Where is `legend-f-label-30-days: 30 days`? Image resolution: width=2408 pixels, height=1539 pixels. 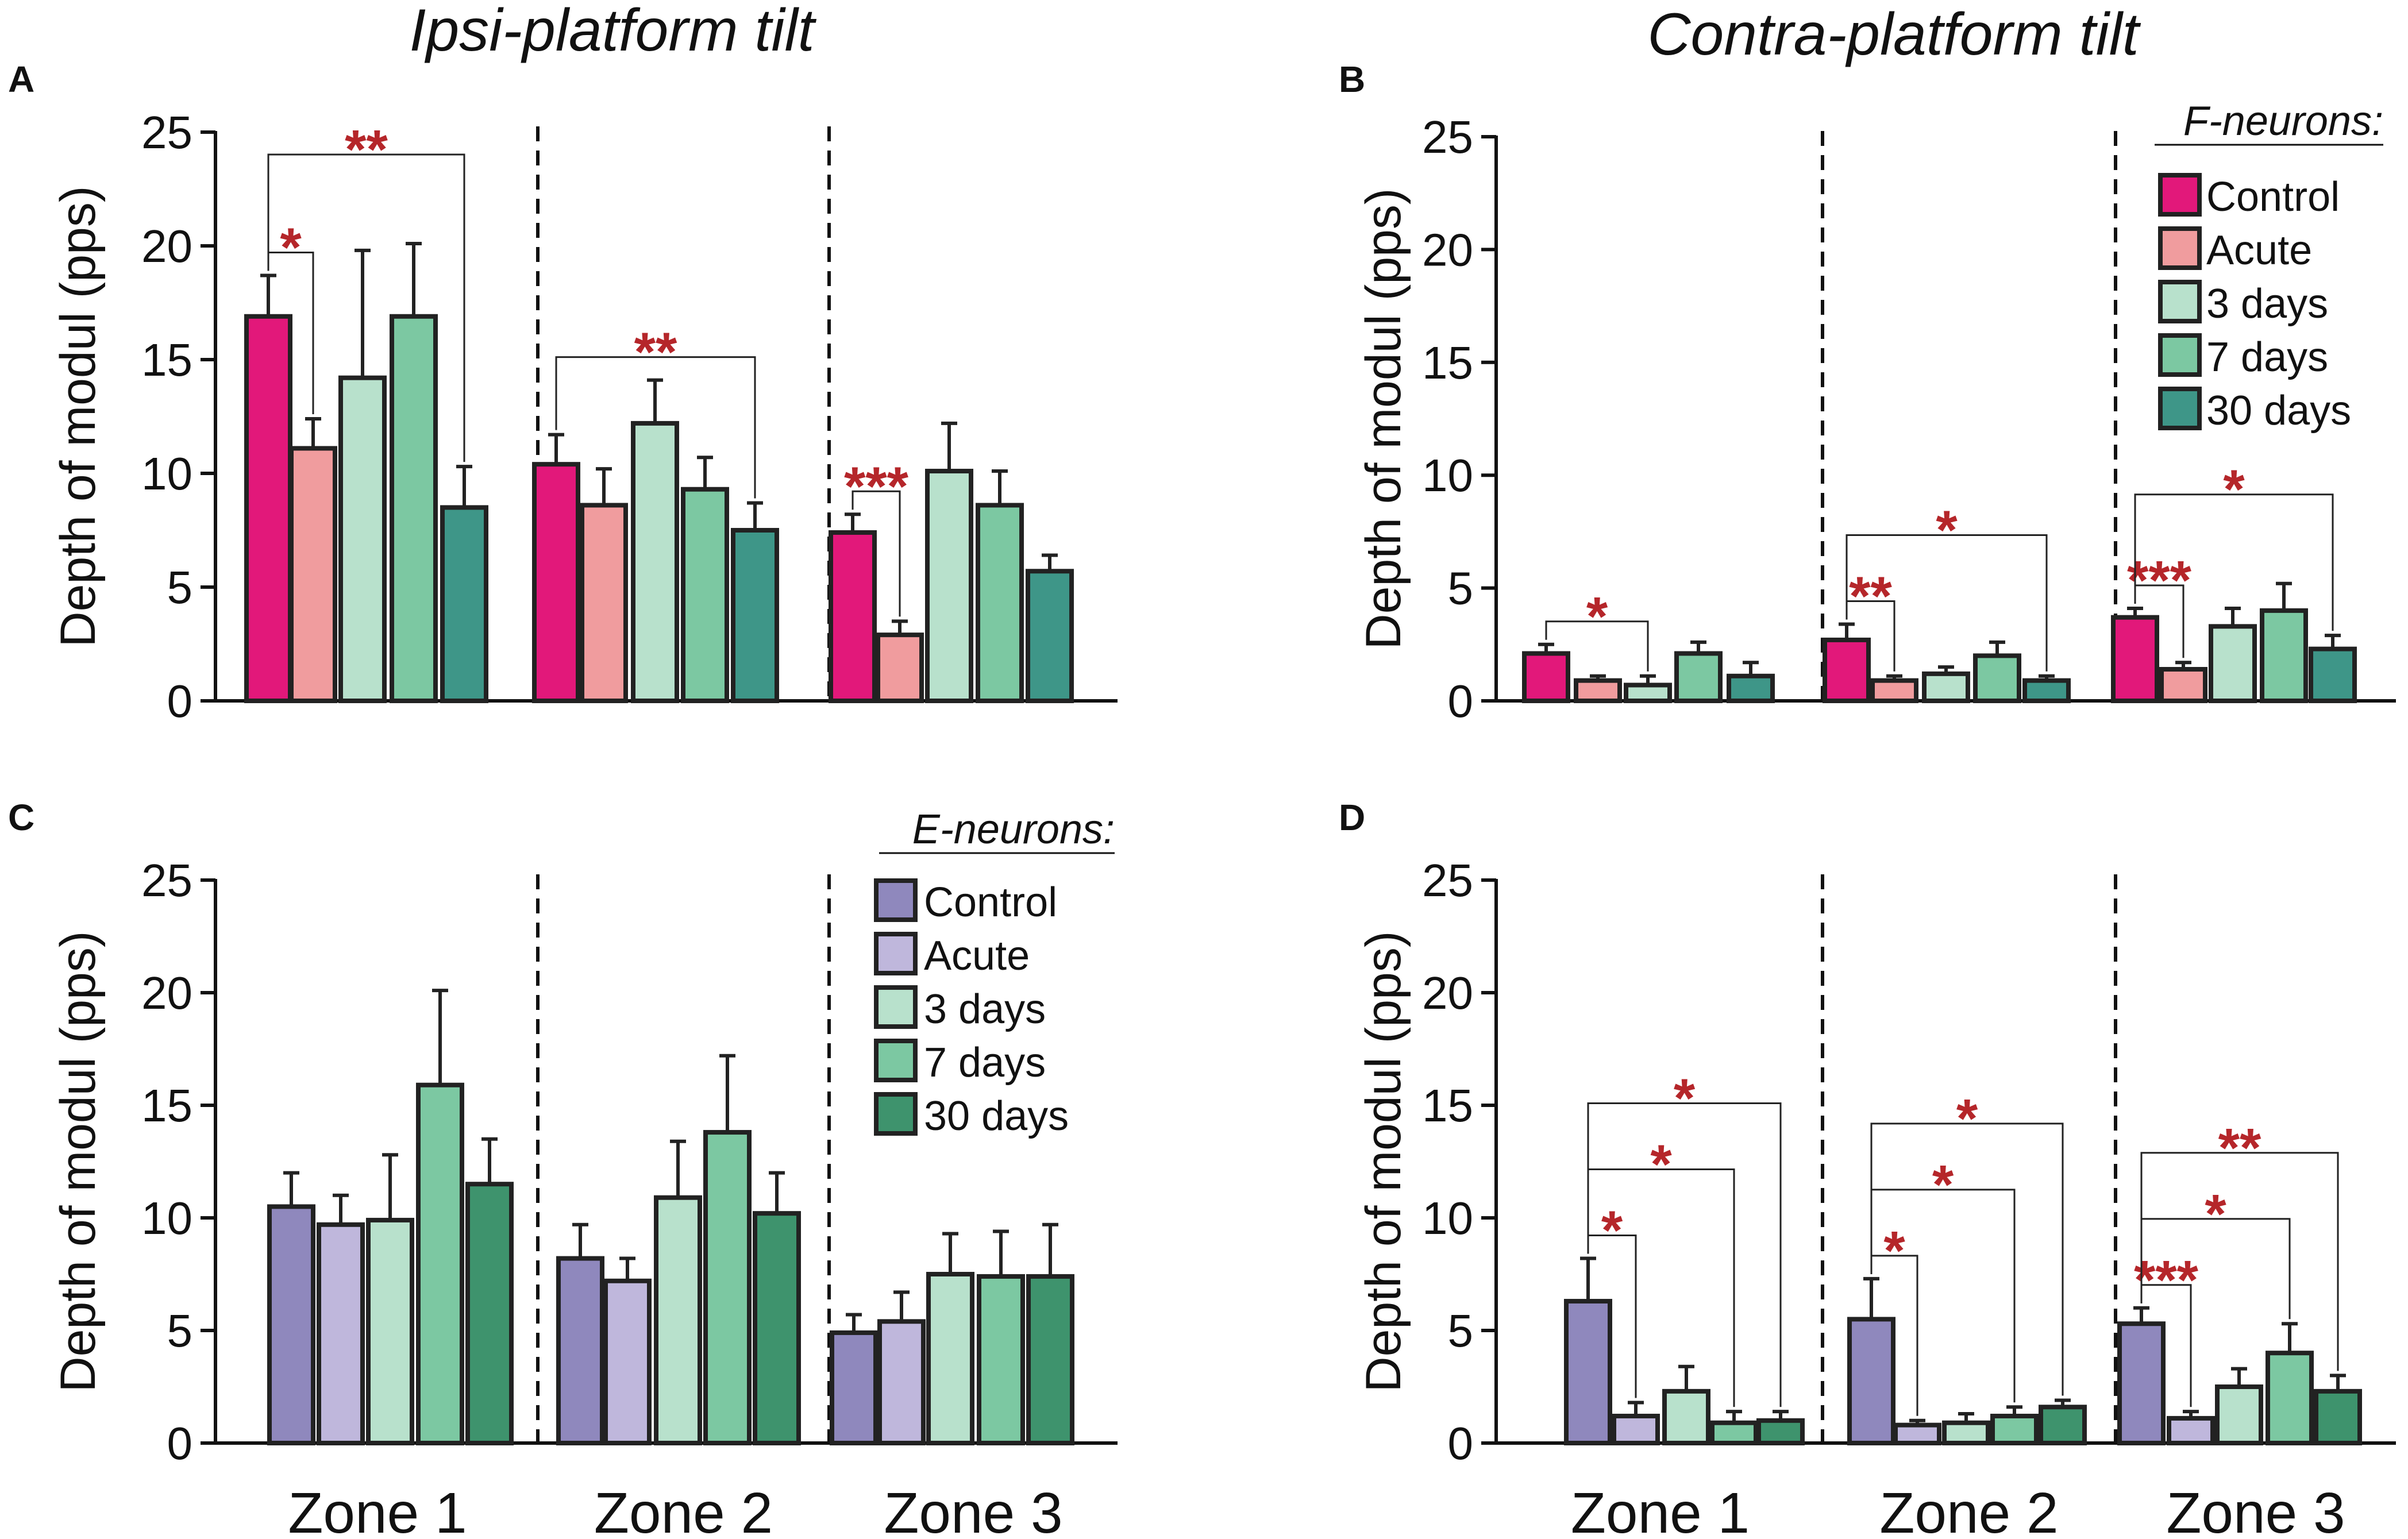 legend-f-label-30-days: 30 days is located at coordinates (2278, 411).